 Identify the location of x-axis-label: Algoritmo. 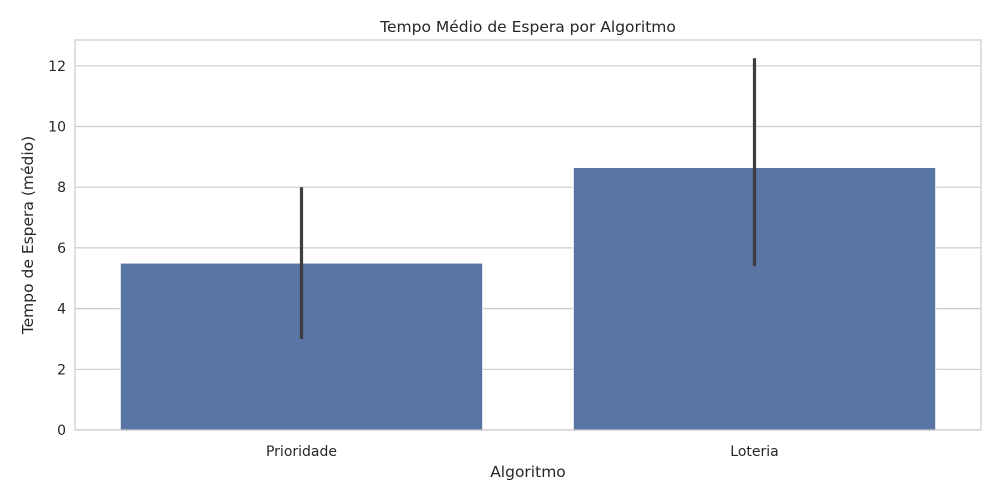
(528, 472).